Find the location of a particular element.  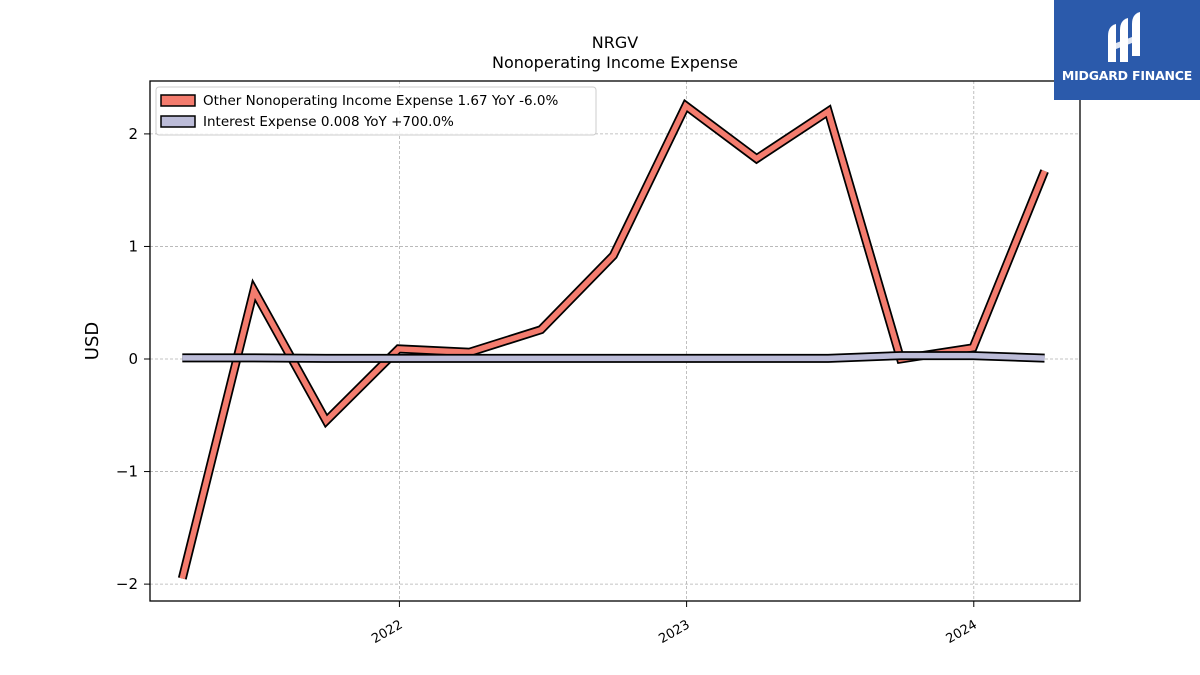

legend-label-interest-expense: Interest Expense 0.008 YoY +700.0% is located at coordinates (328, 122).